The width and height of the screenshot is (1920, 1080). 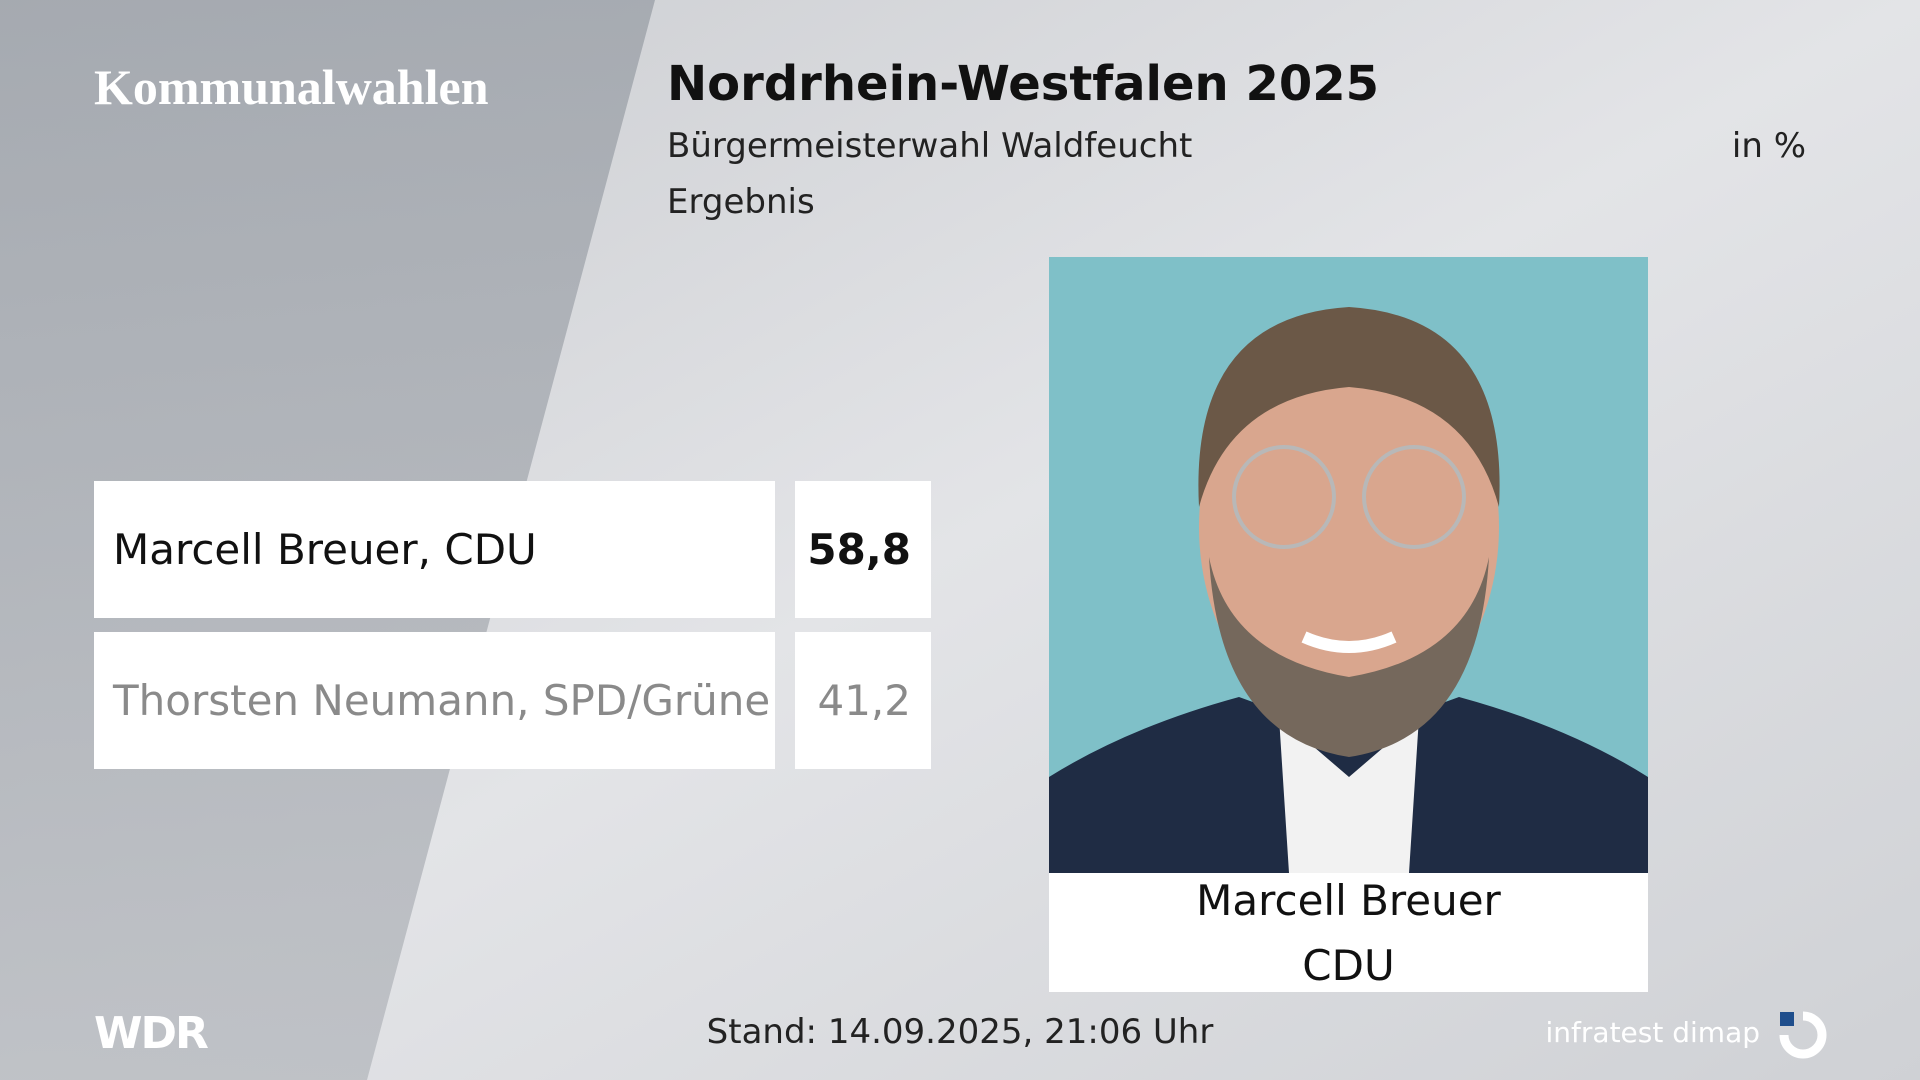 What do you see at coordinates (960, 1032) in the screenshot?
I see `timestamp: Stand: 14.09.2025, 21:06 Uhr` at bounding box center [960, 1032].